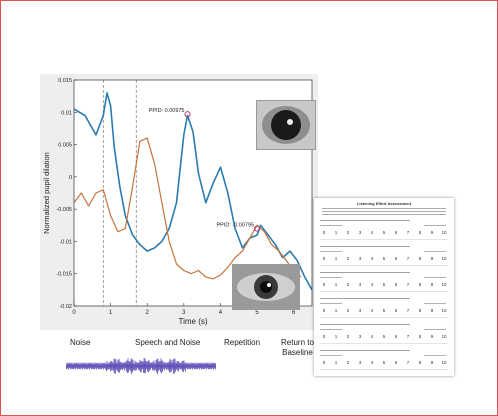 The width and height of the screenshot is (498, 416). I want to click on scale-num-3-2: 2, so click(348, 310).